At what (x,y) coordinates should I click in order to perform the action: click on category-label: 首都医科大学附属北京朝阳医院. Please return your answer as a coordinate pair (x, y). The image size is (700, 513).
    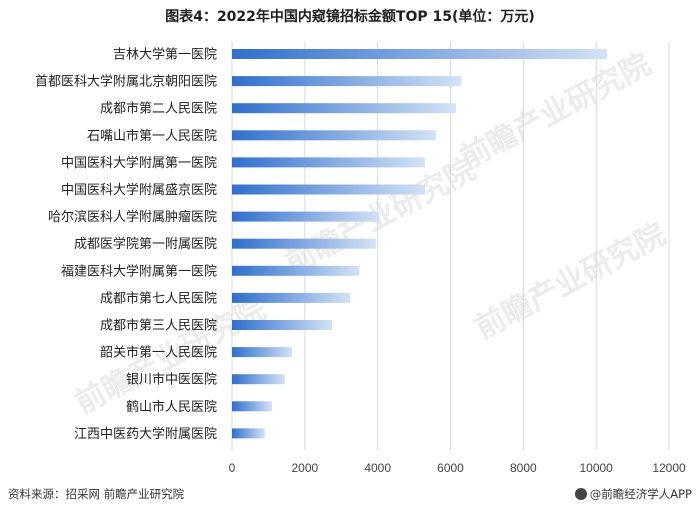
    Looking at the image, I should click on (126, 82).